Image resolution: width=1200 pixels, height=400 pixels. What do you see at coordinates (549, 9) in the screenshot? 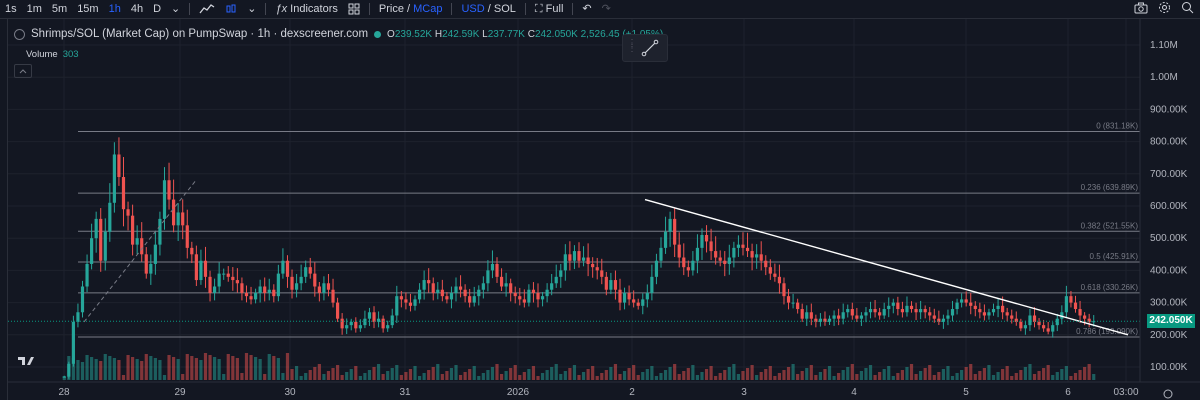
I see `fullscreen-button: ⛶ Full` at bounding box center [549, 9].